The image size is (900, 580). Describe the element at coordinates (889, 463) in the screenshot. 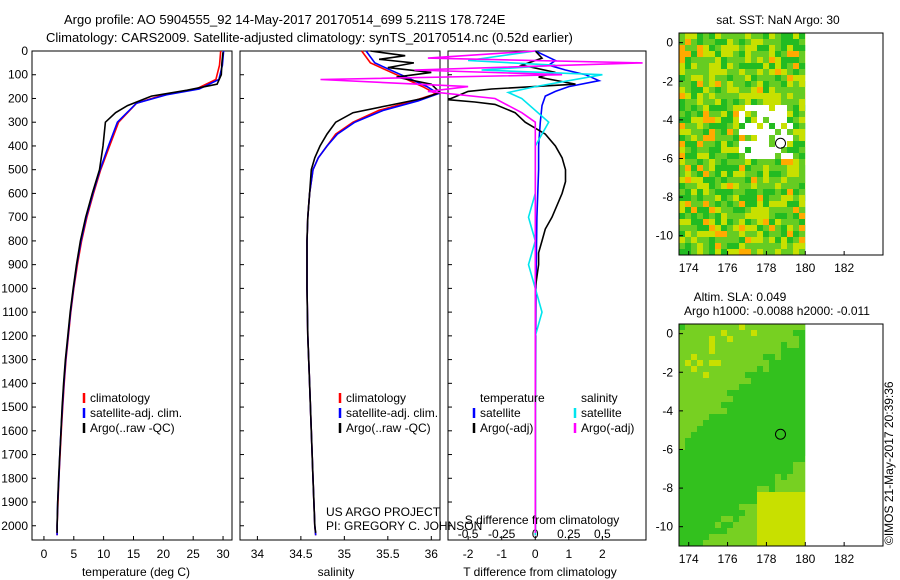

I see `timestamp-label: ©IMOS 21-May-2017 20:39:36` at that location.